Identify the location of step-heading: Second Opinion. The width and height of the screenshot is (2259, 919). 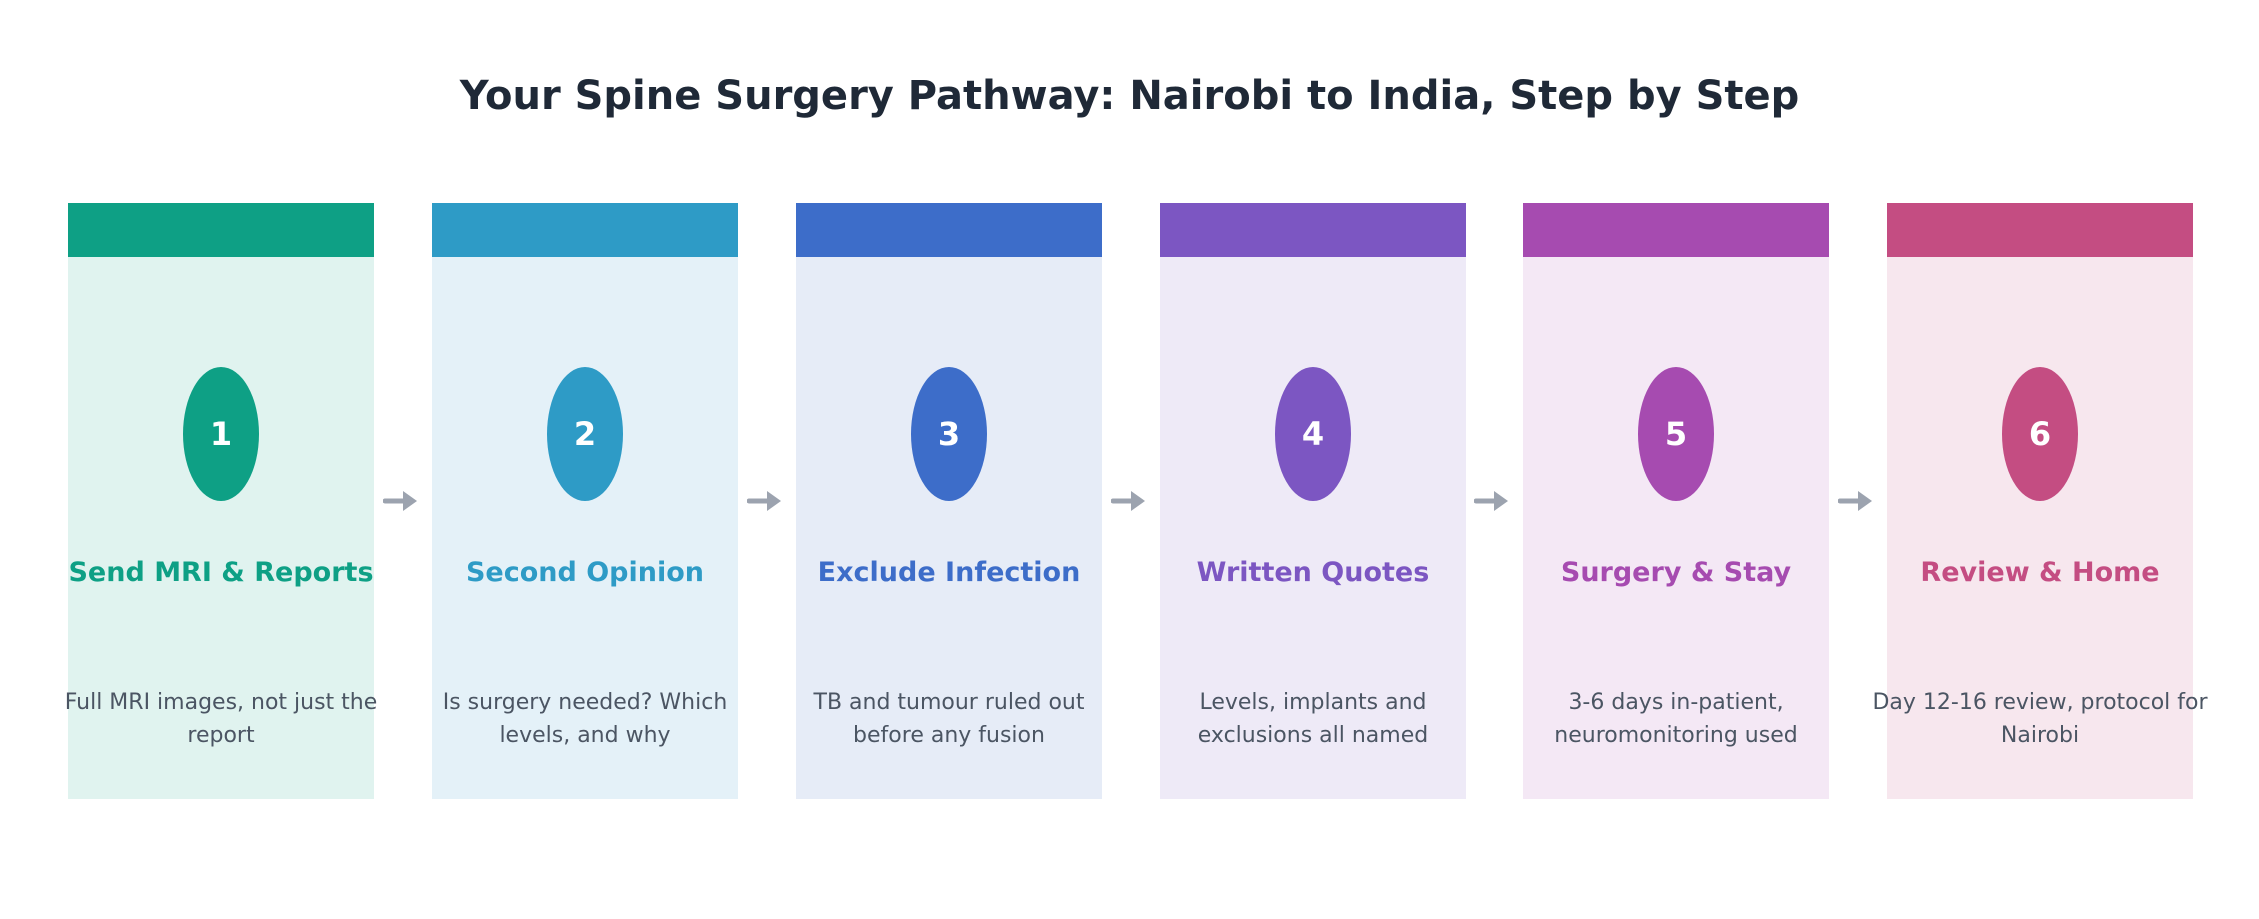
(585, 572).